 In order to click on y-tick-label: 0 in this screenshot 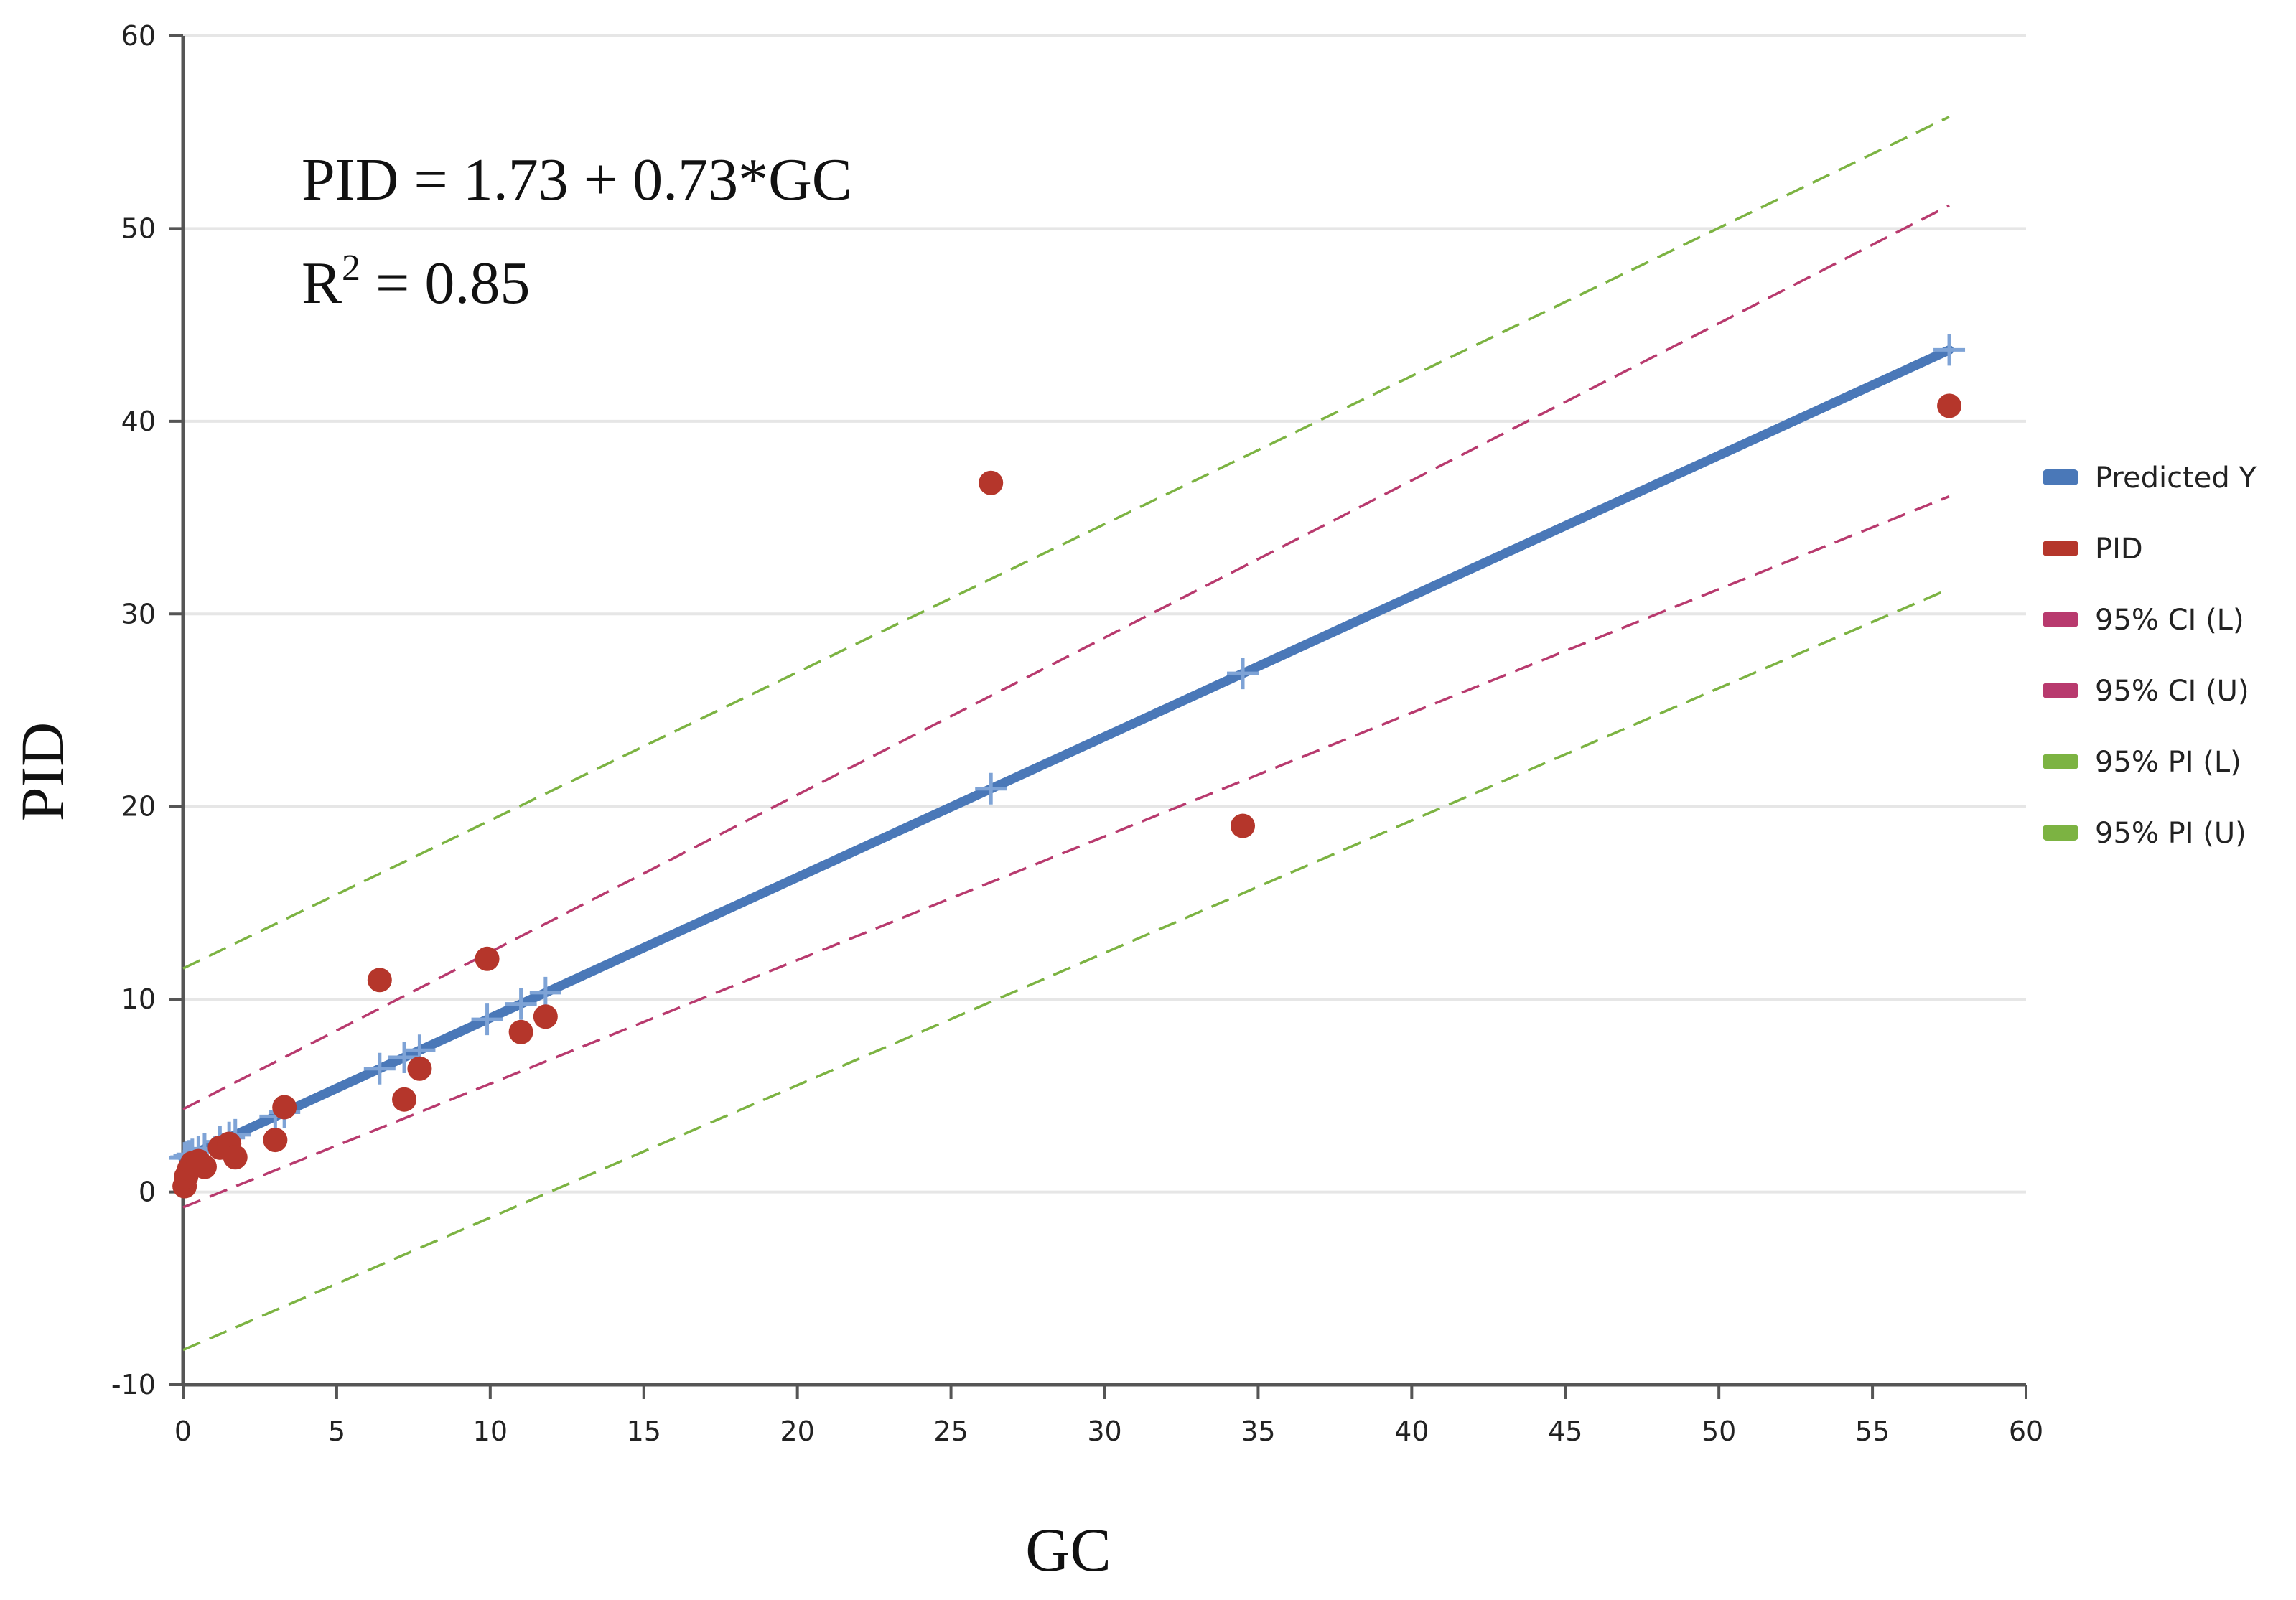, I will do `click(147, 1192)`.